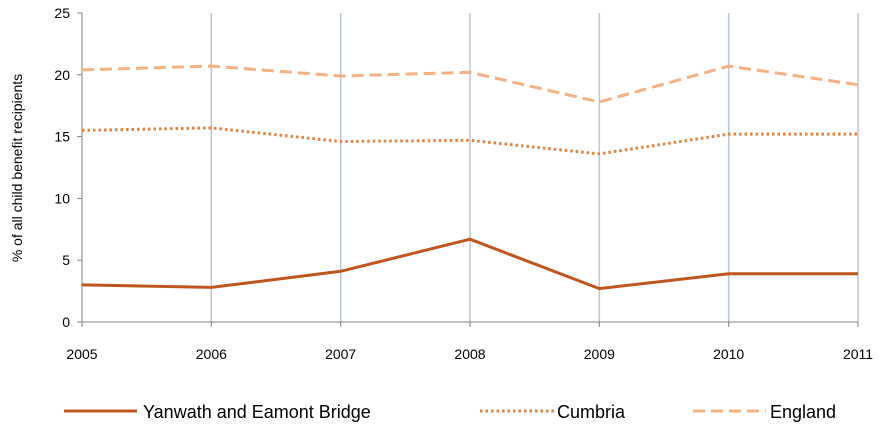 Image resolution: width=881 pixels, height=433 pixels. I want to click on y-tick-label-5: 5, so click(66, 260).